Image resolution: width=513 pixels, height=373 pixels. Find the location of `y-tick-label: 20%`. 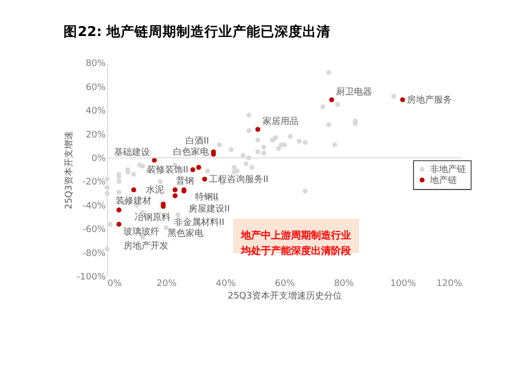

y-tick-label: 20% is located at coordinates (96, 135).